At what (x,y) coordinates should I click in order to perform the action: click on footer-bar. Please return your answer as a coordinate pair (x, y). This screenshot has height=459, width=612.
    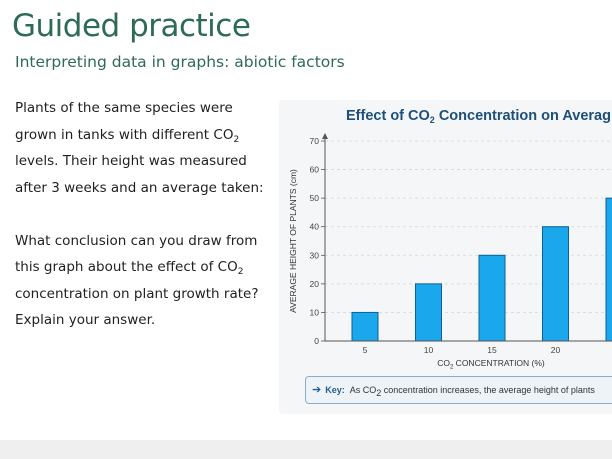
    Looking at the image, I should click on (306, 449).